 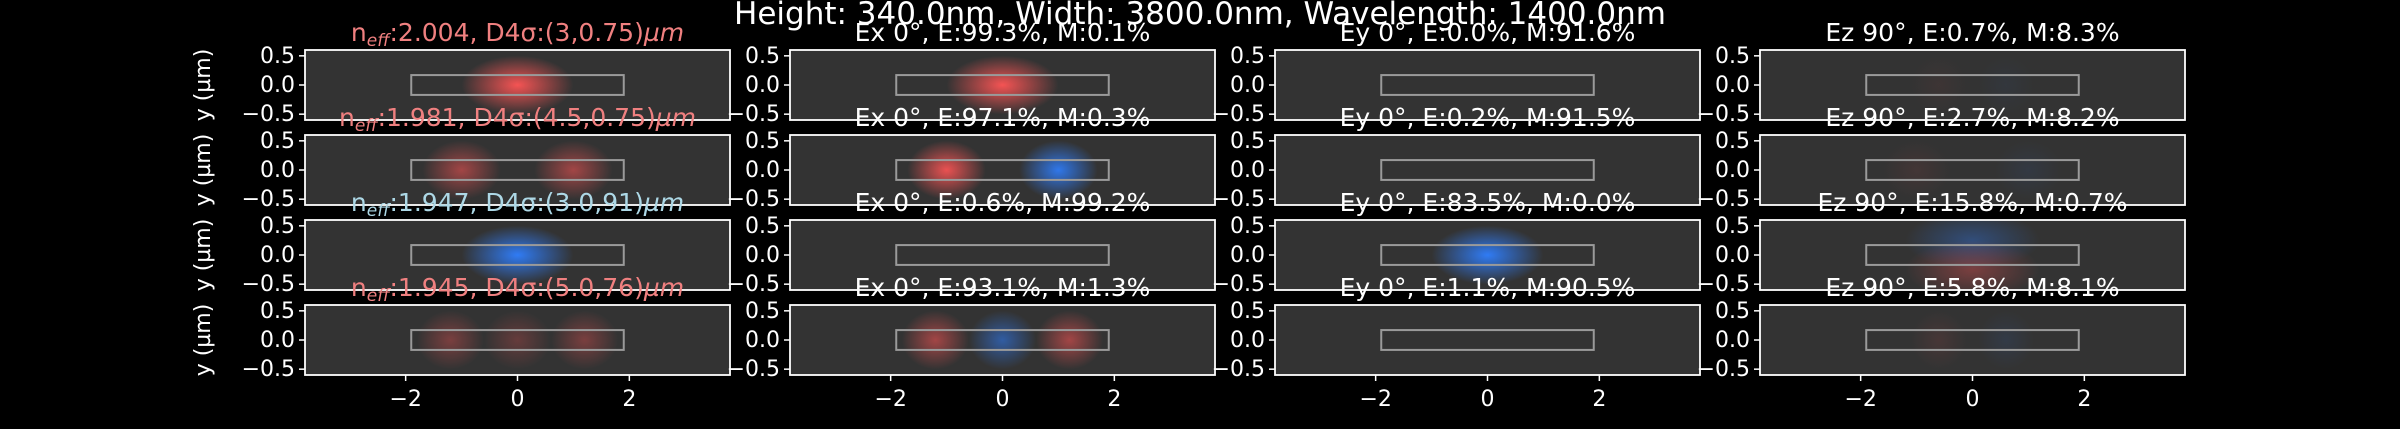 I want to click on mode-panel: 0.5 0.0 −0.5 Ex 0°, E:97.1%, M:0.3%, so click(x=971, y=157).